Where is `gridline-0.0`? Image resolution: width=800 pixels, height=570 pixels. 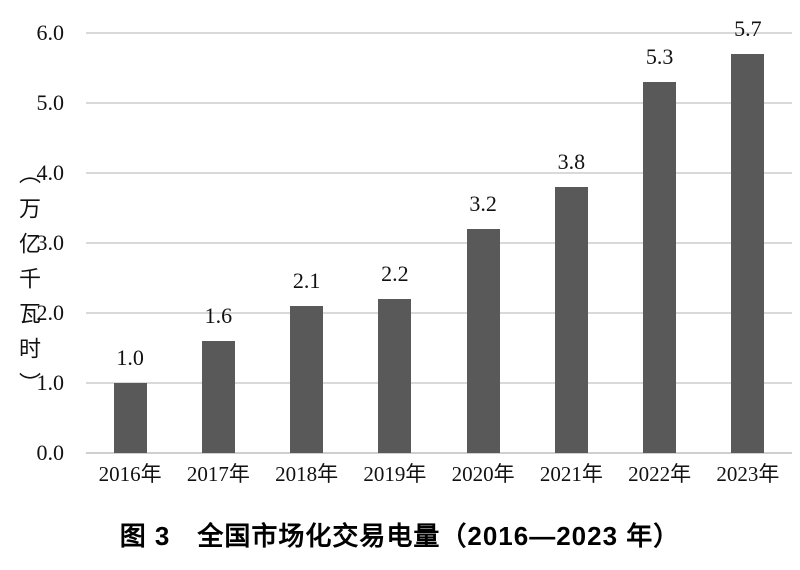 gridline-0.0 is located at coordinates (439, 453).